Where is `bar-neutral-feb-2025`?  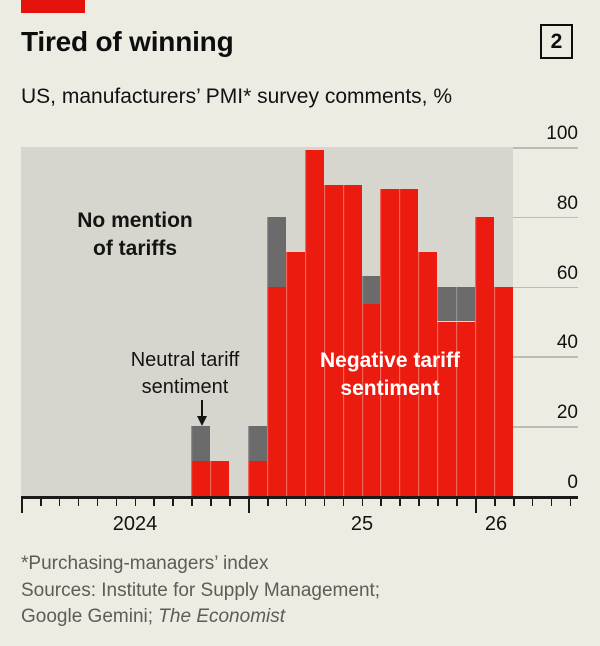
bar-neutral-feb-2025 is located at coordinates (276, 251).